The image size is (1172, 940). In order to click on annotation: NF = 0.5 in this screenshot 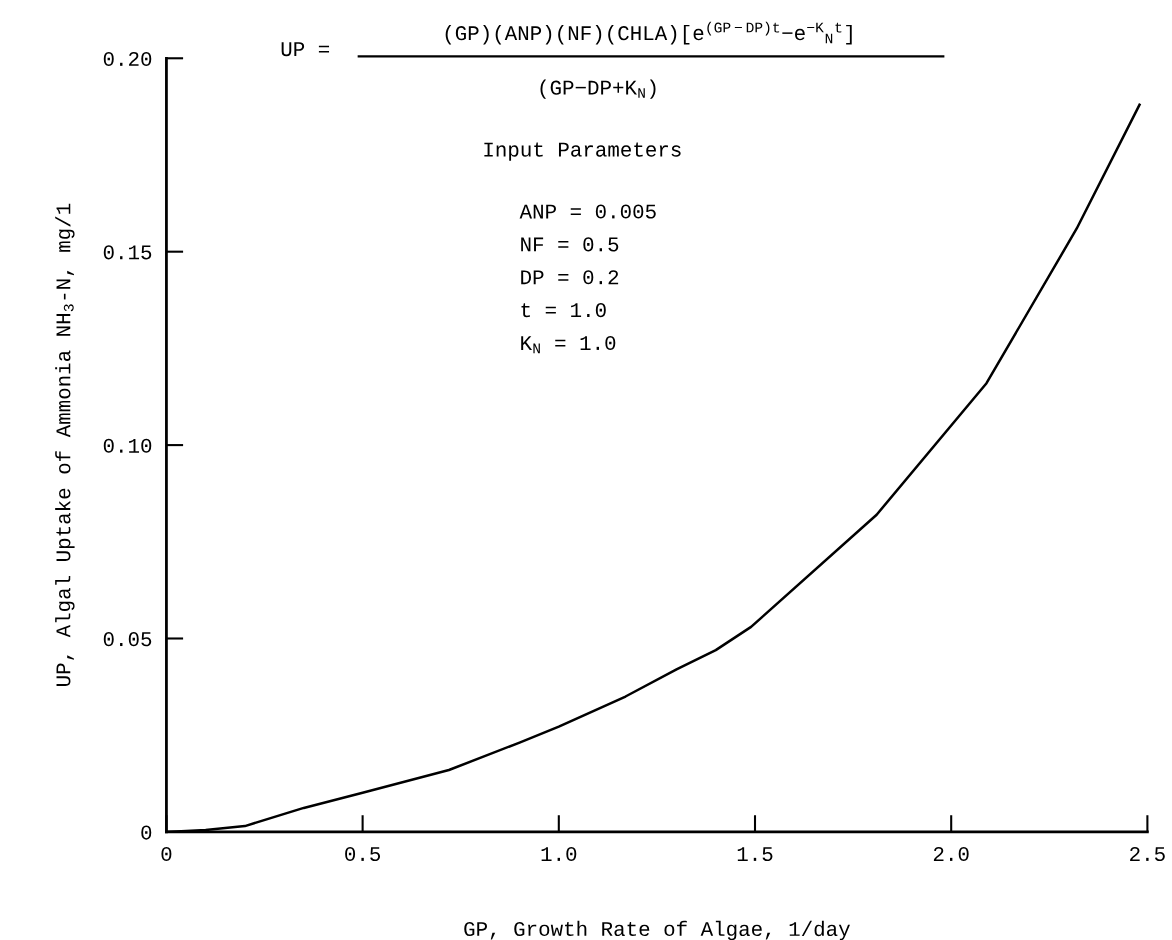, I will do `click(570, 244)`.